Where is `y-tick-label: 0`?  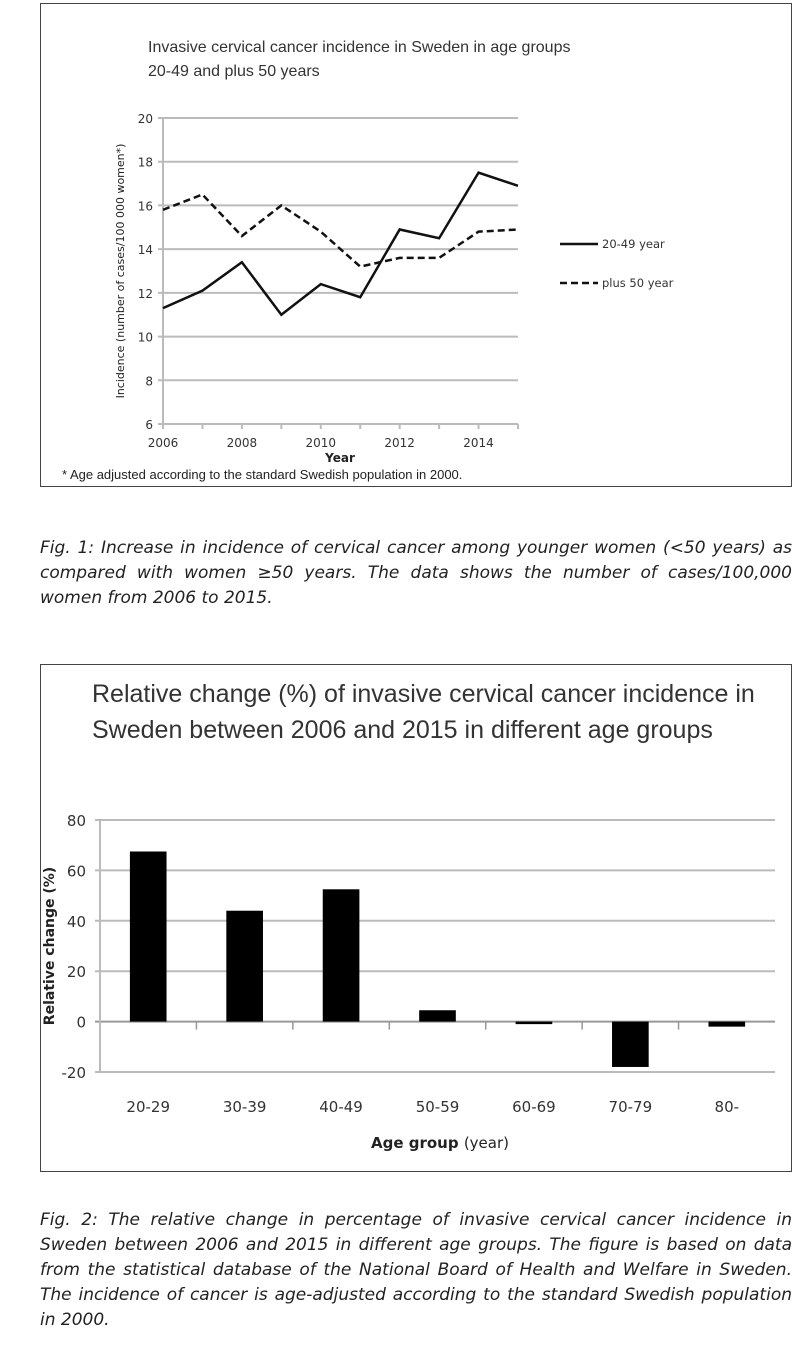 y-tick-label: 0 is located at coordinates (81, 1023).